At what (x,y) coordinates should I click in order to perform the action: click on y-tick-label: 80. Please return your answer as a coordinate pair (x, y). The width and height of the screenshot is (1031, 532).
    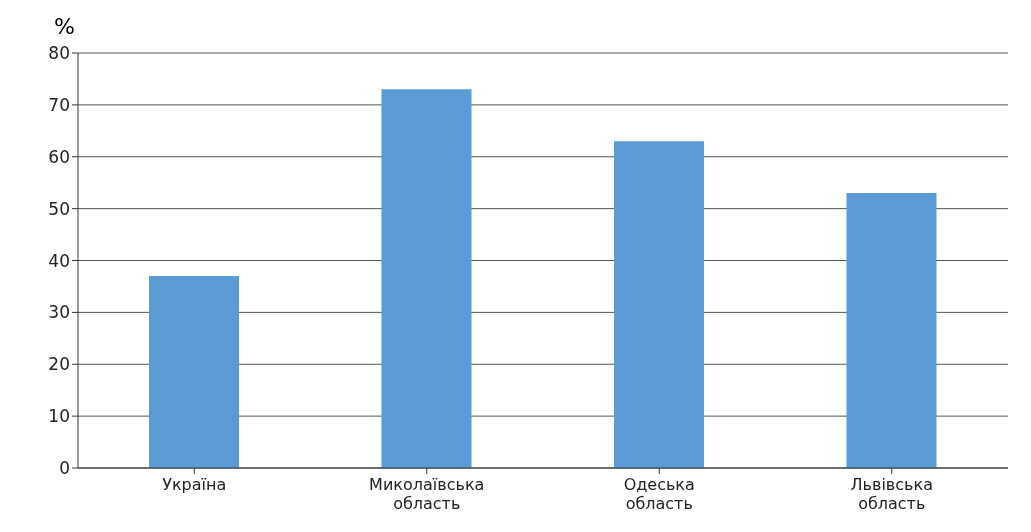
    Looking at the image, I should click on (59, 53).